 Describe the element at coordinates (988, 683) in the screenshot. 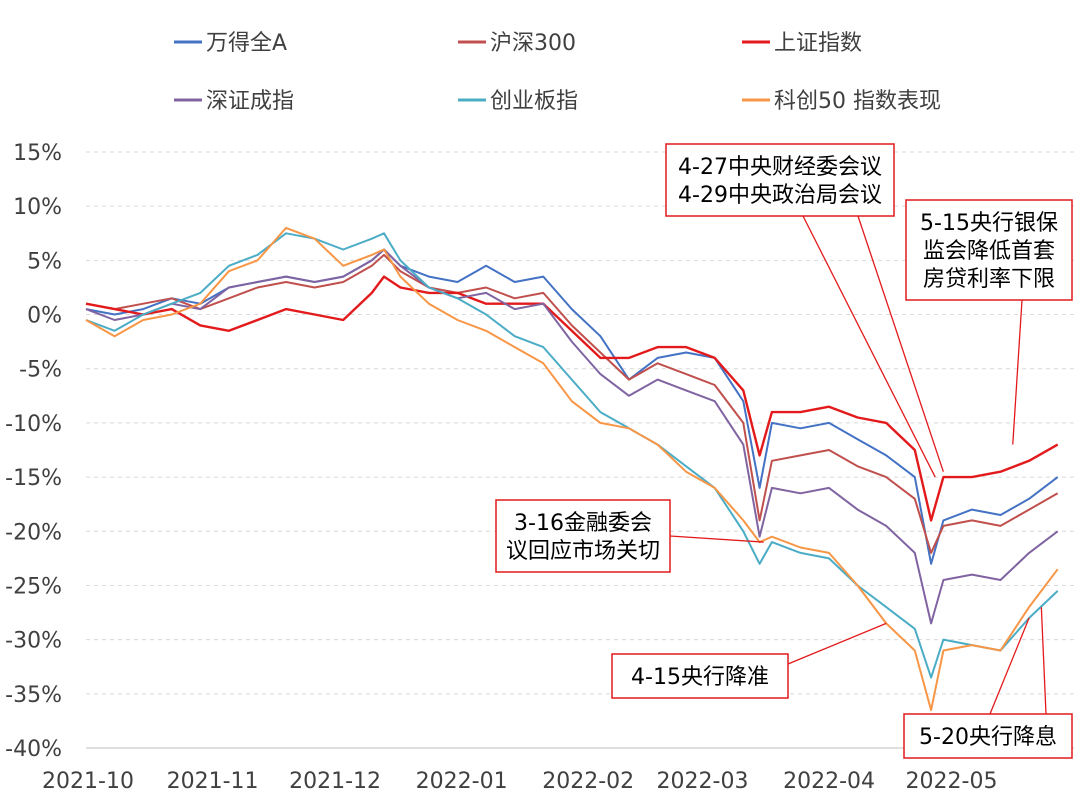

I see `anno-lpr-cut: 5-20央行降息` at that location.